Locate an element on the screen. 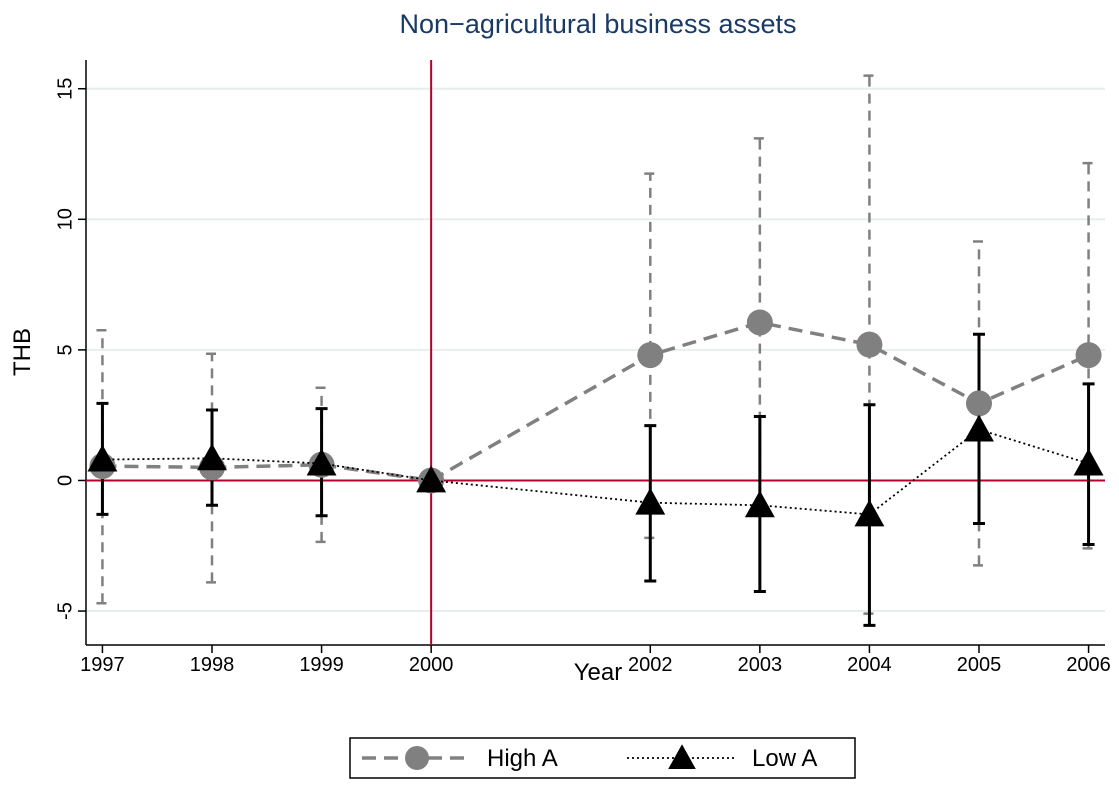 The image size is (1119, 787). x-tick-label: 2006 is located at coordinates (1088, 665).